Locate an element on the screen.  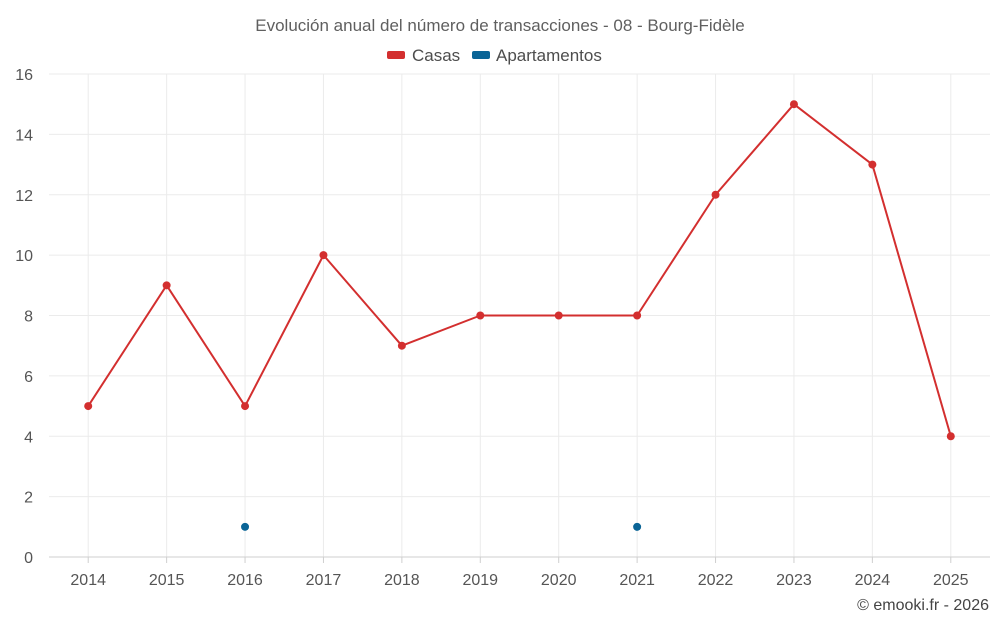
x-tick-label: 2019 is located at coordinates (480, 580).